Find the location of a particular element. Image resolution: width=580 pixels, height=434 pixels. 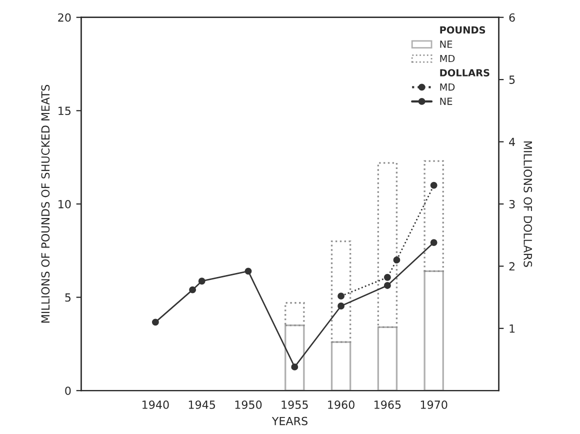

x-tick-label: 1965 is located at coordinates (387, 404).